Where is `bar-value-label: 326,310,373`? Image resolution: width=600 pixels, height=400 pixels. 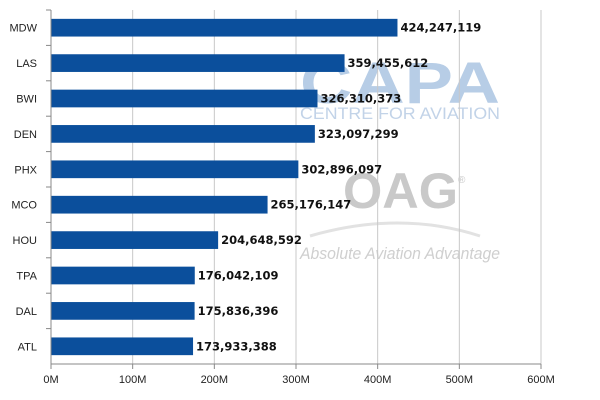
bar-value-label: 326,310,373 is located at coordinates (360, 99).